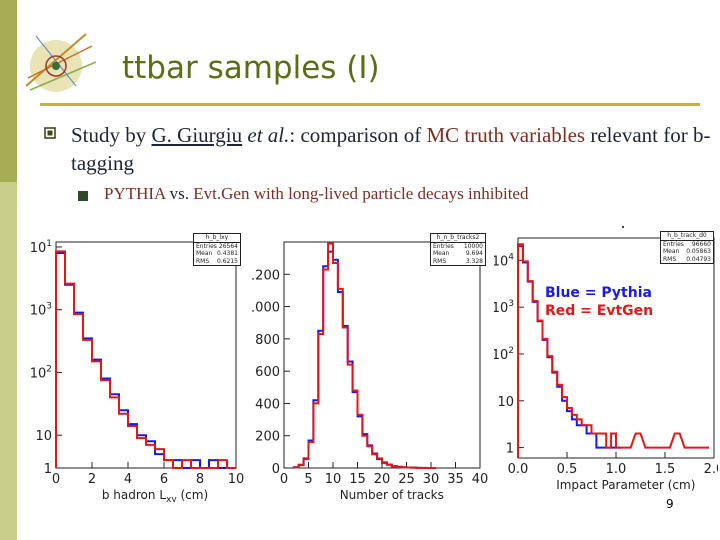 Image resolution: width=720 pixels, height=540 pixels. Describe the element at coordinates (670, 504) in the screenshot. I see `page-number: 9` at that location.